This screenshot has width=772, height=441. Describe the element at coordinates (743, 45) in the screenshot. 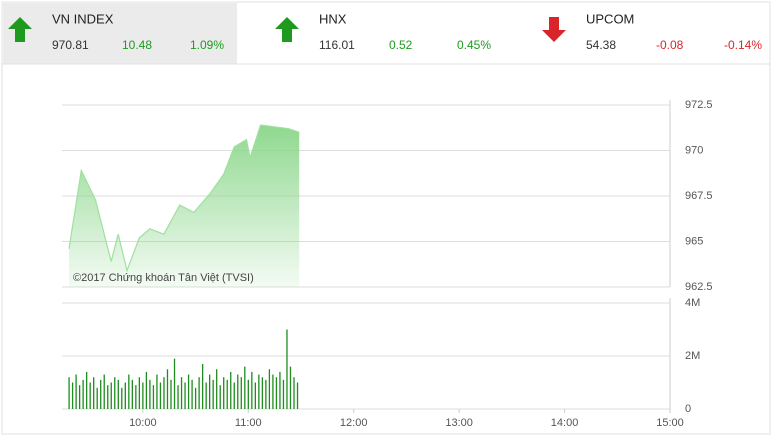

I see `index-percent: -0.14%` at that location.